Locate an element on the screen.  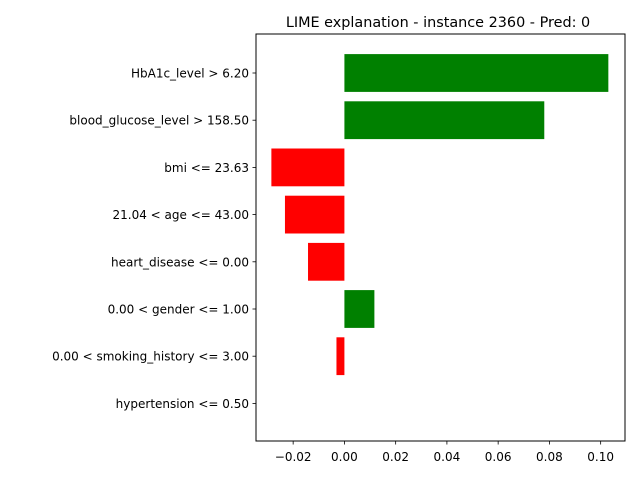
y-tick-label: HbA1c_level > 6.20 is located at coordinates (190, 74).